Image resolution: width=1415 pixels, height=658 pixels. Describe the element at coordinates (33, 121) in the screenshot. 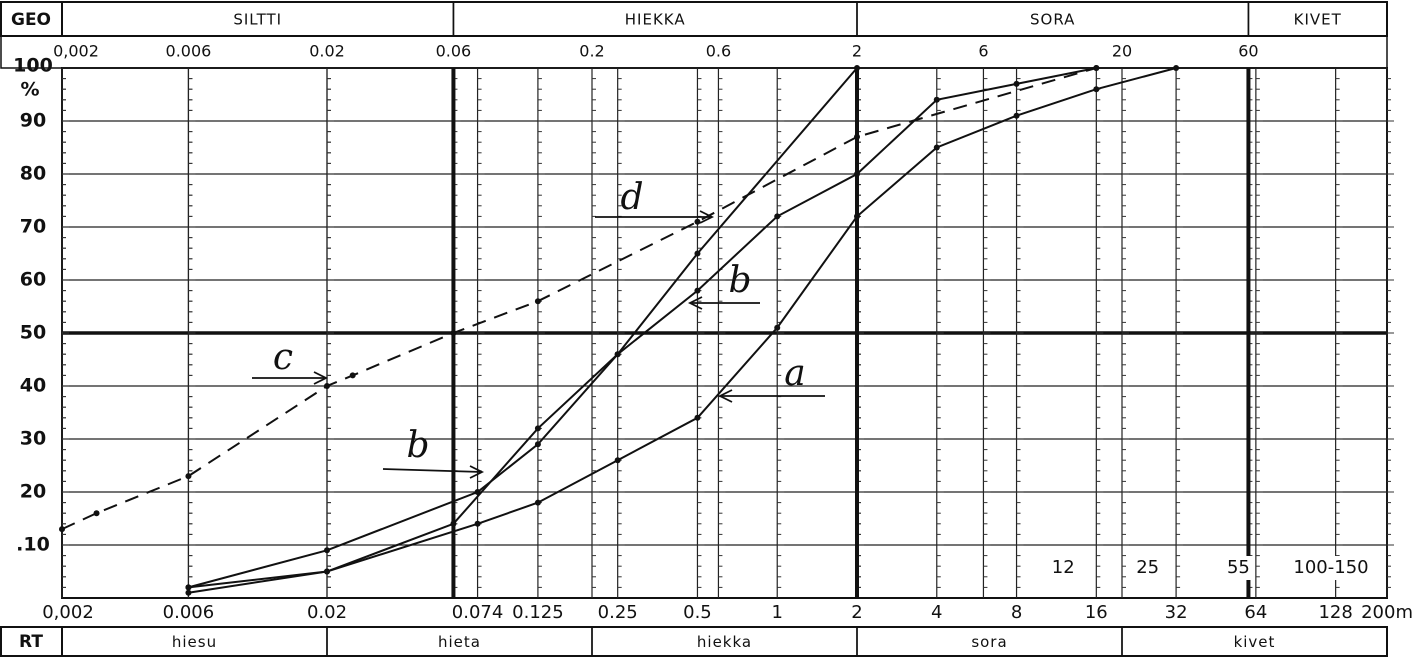

I see `y-tick-label: 90` at that location.